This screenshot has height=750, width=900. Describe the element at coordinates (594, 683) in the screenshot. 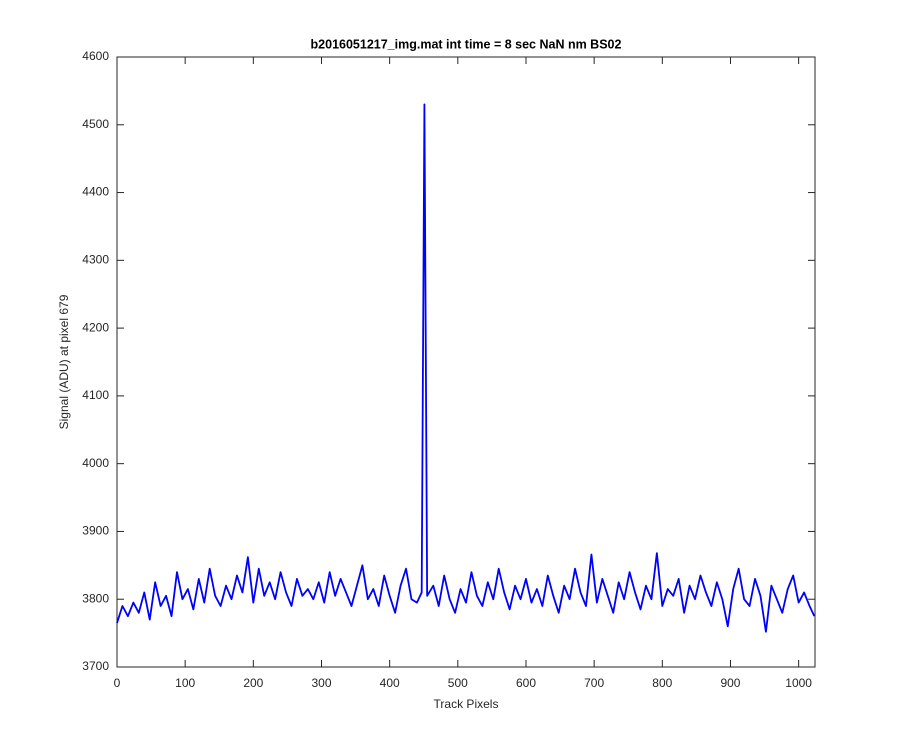

I see `x-tick-label: 700` at that location.